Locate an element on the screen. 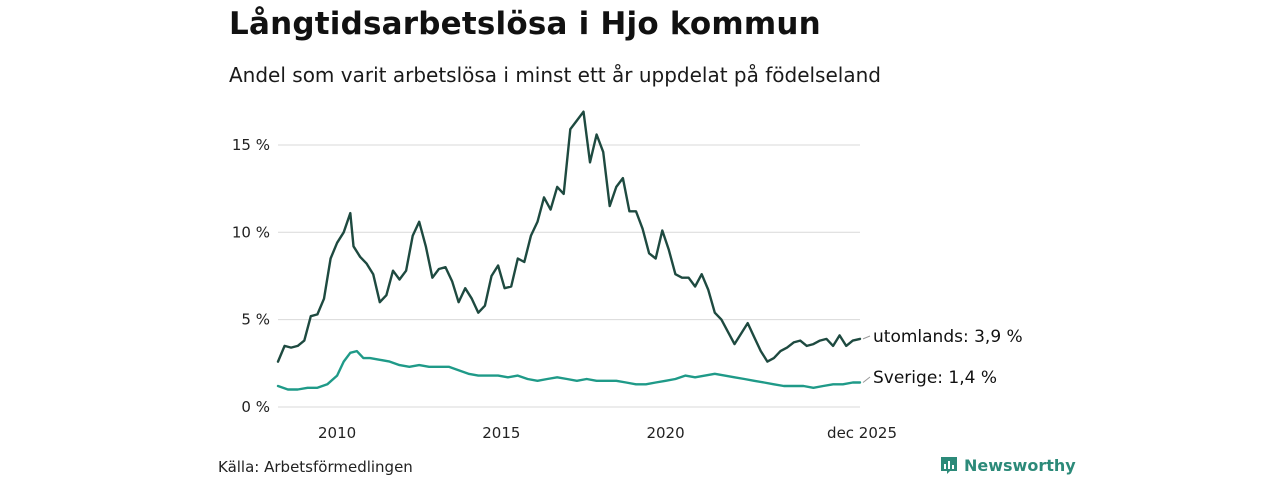 The height and width of the screenshot is (480, 1280). y-tick-label: 15 % is located at coordinates (251, 145).